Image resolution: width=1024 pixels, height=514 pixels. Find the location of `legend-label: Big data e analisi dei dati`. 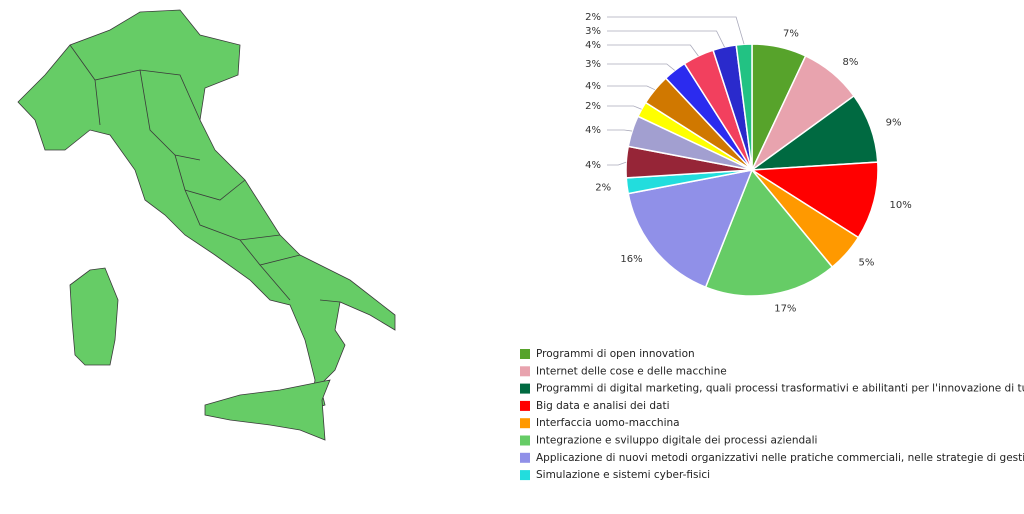

legend-label: Big data e analisi dei dati is located at coordinates (603, 406).